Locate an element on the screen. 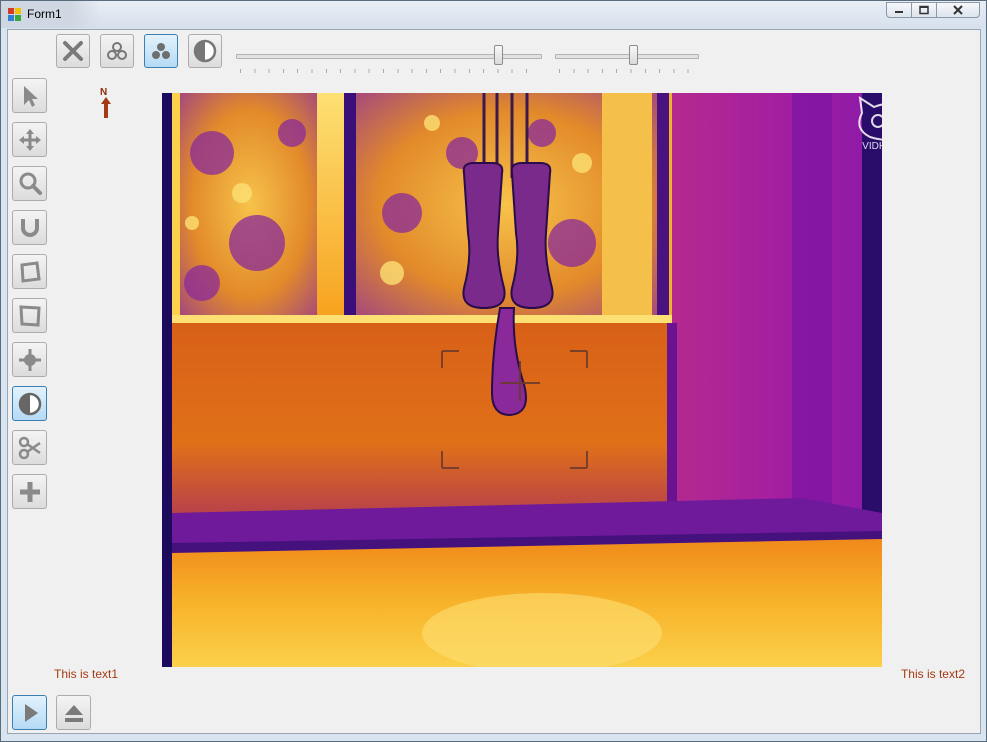  toolbar-circles-button is located at coordinates (117, 51).